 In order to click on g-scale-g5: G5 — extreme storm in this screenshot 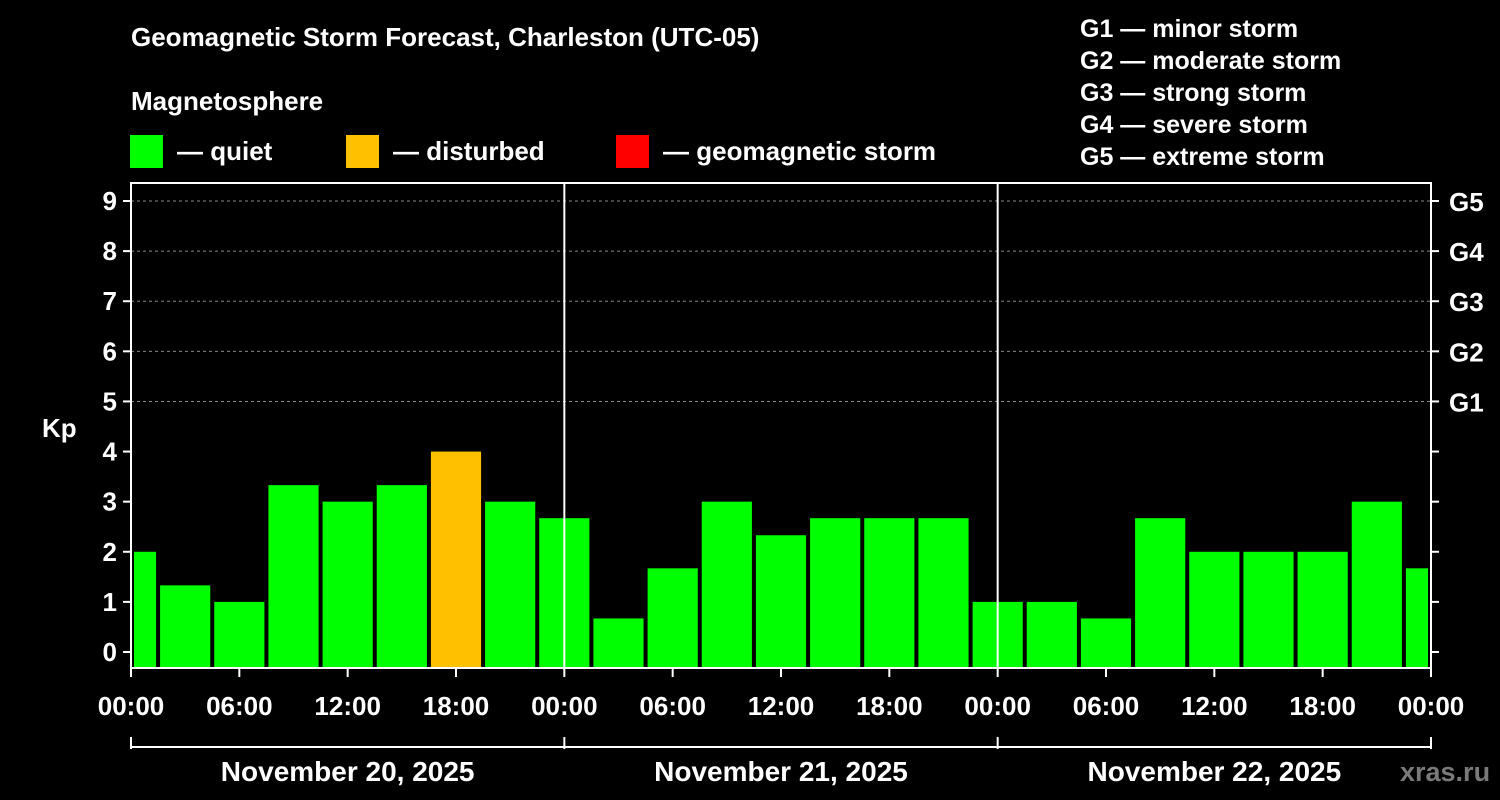, I will do `click(1202, 157)`.